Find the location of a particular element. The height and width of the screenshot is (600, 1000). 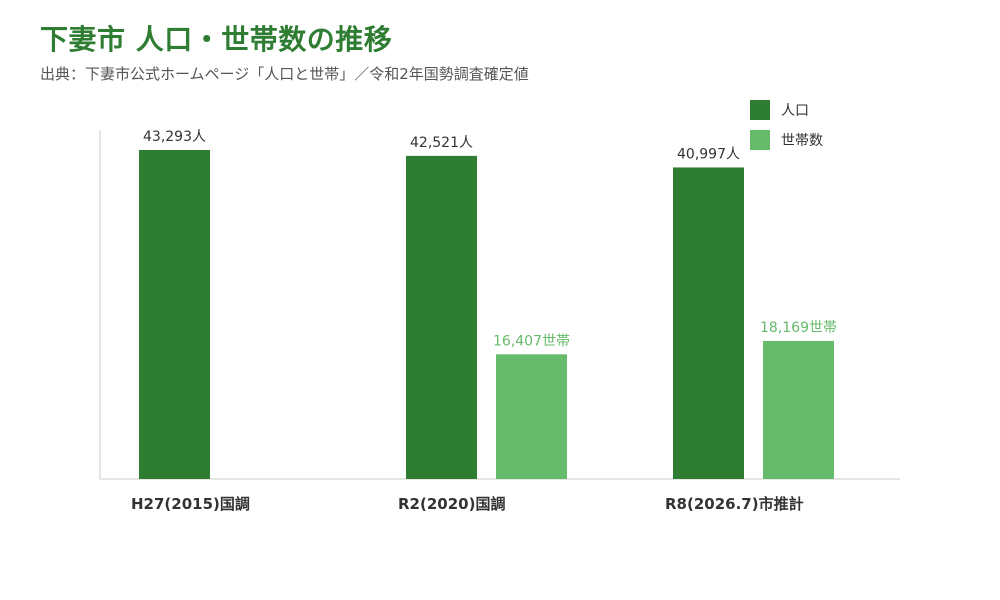

chart-source-note: 出典：下妻市公式ホームページ「人口と世帯」／令和2年国勢調査確定値 is located at coordinates (284, 74).